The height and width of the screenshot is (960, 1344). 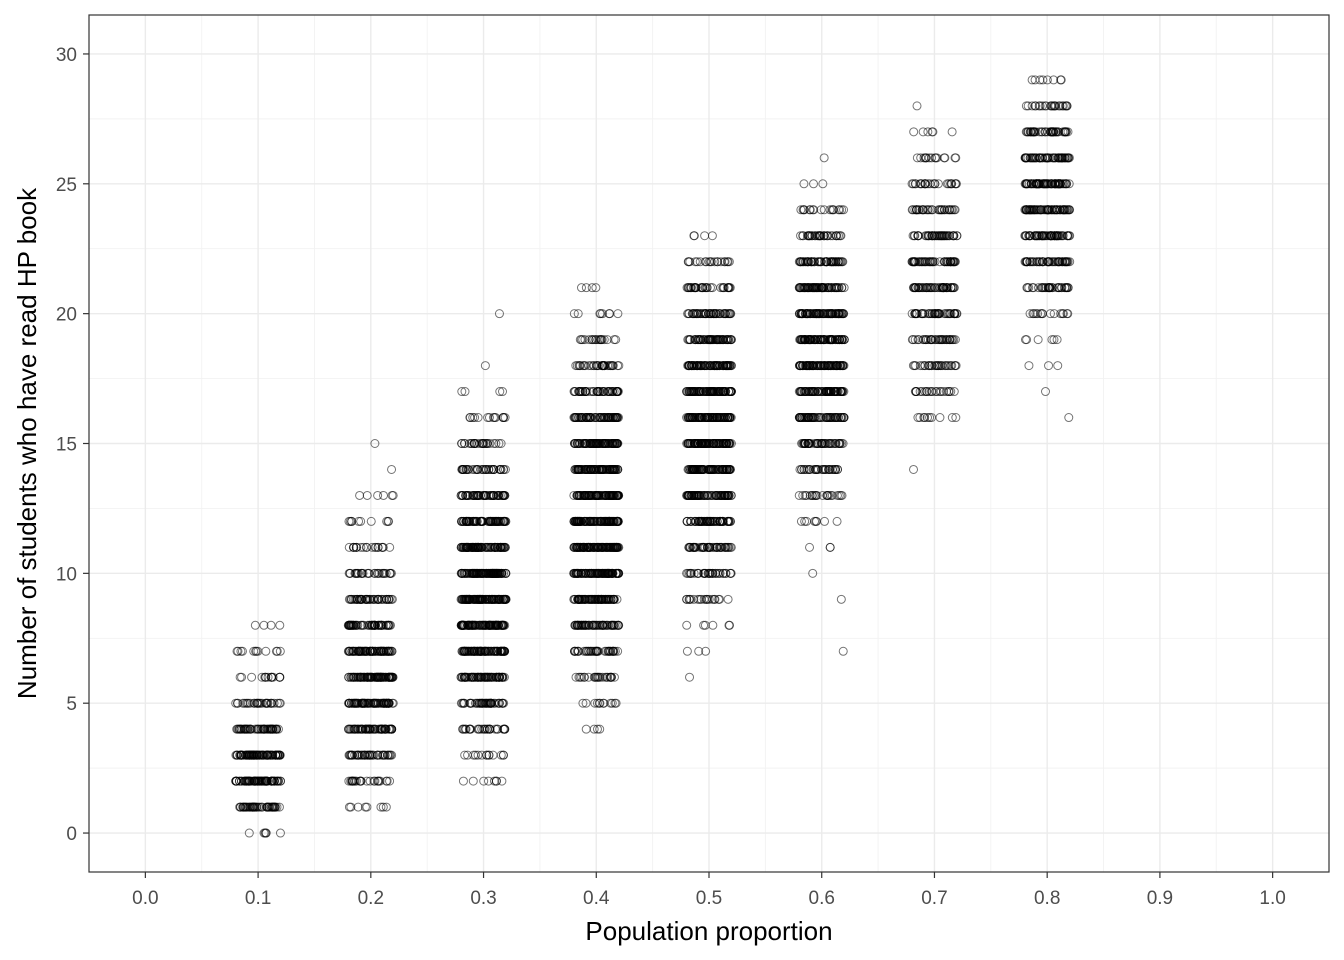 I want to click on series-p=0.4, so click(x=596, y=508).